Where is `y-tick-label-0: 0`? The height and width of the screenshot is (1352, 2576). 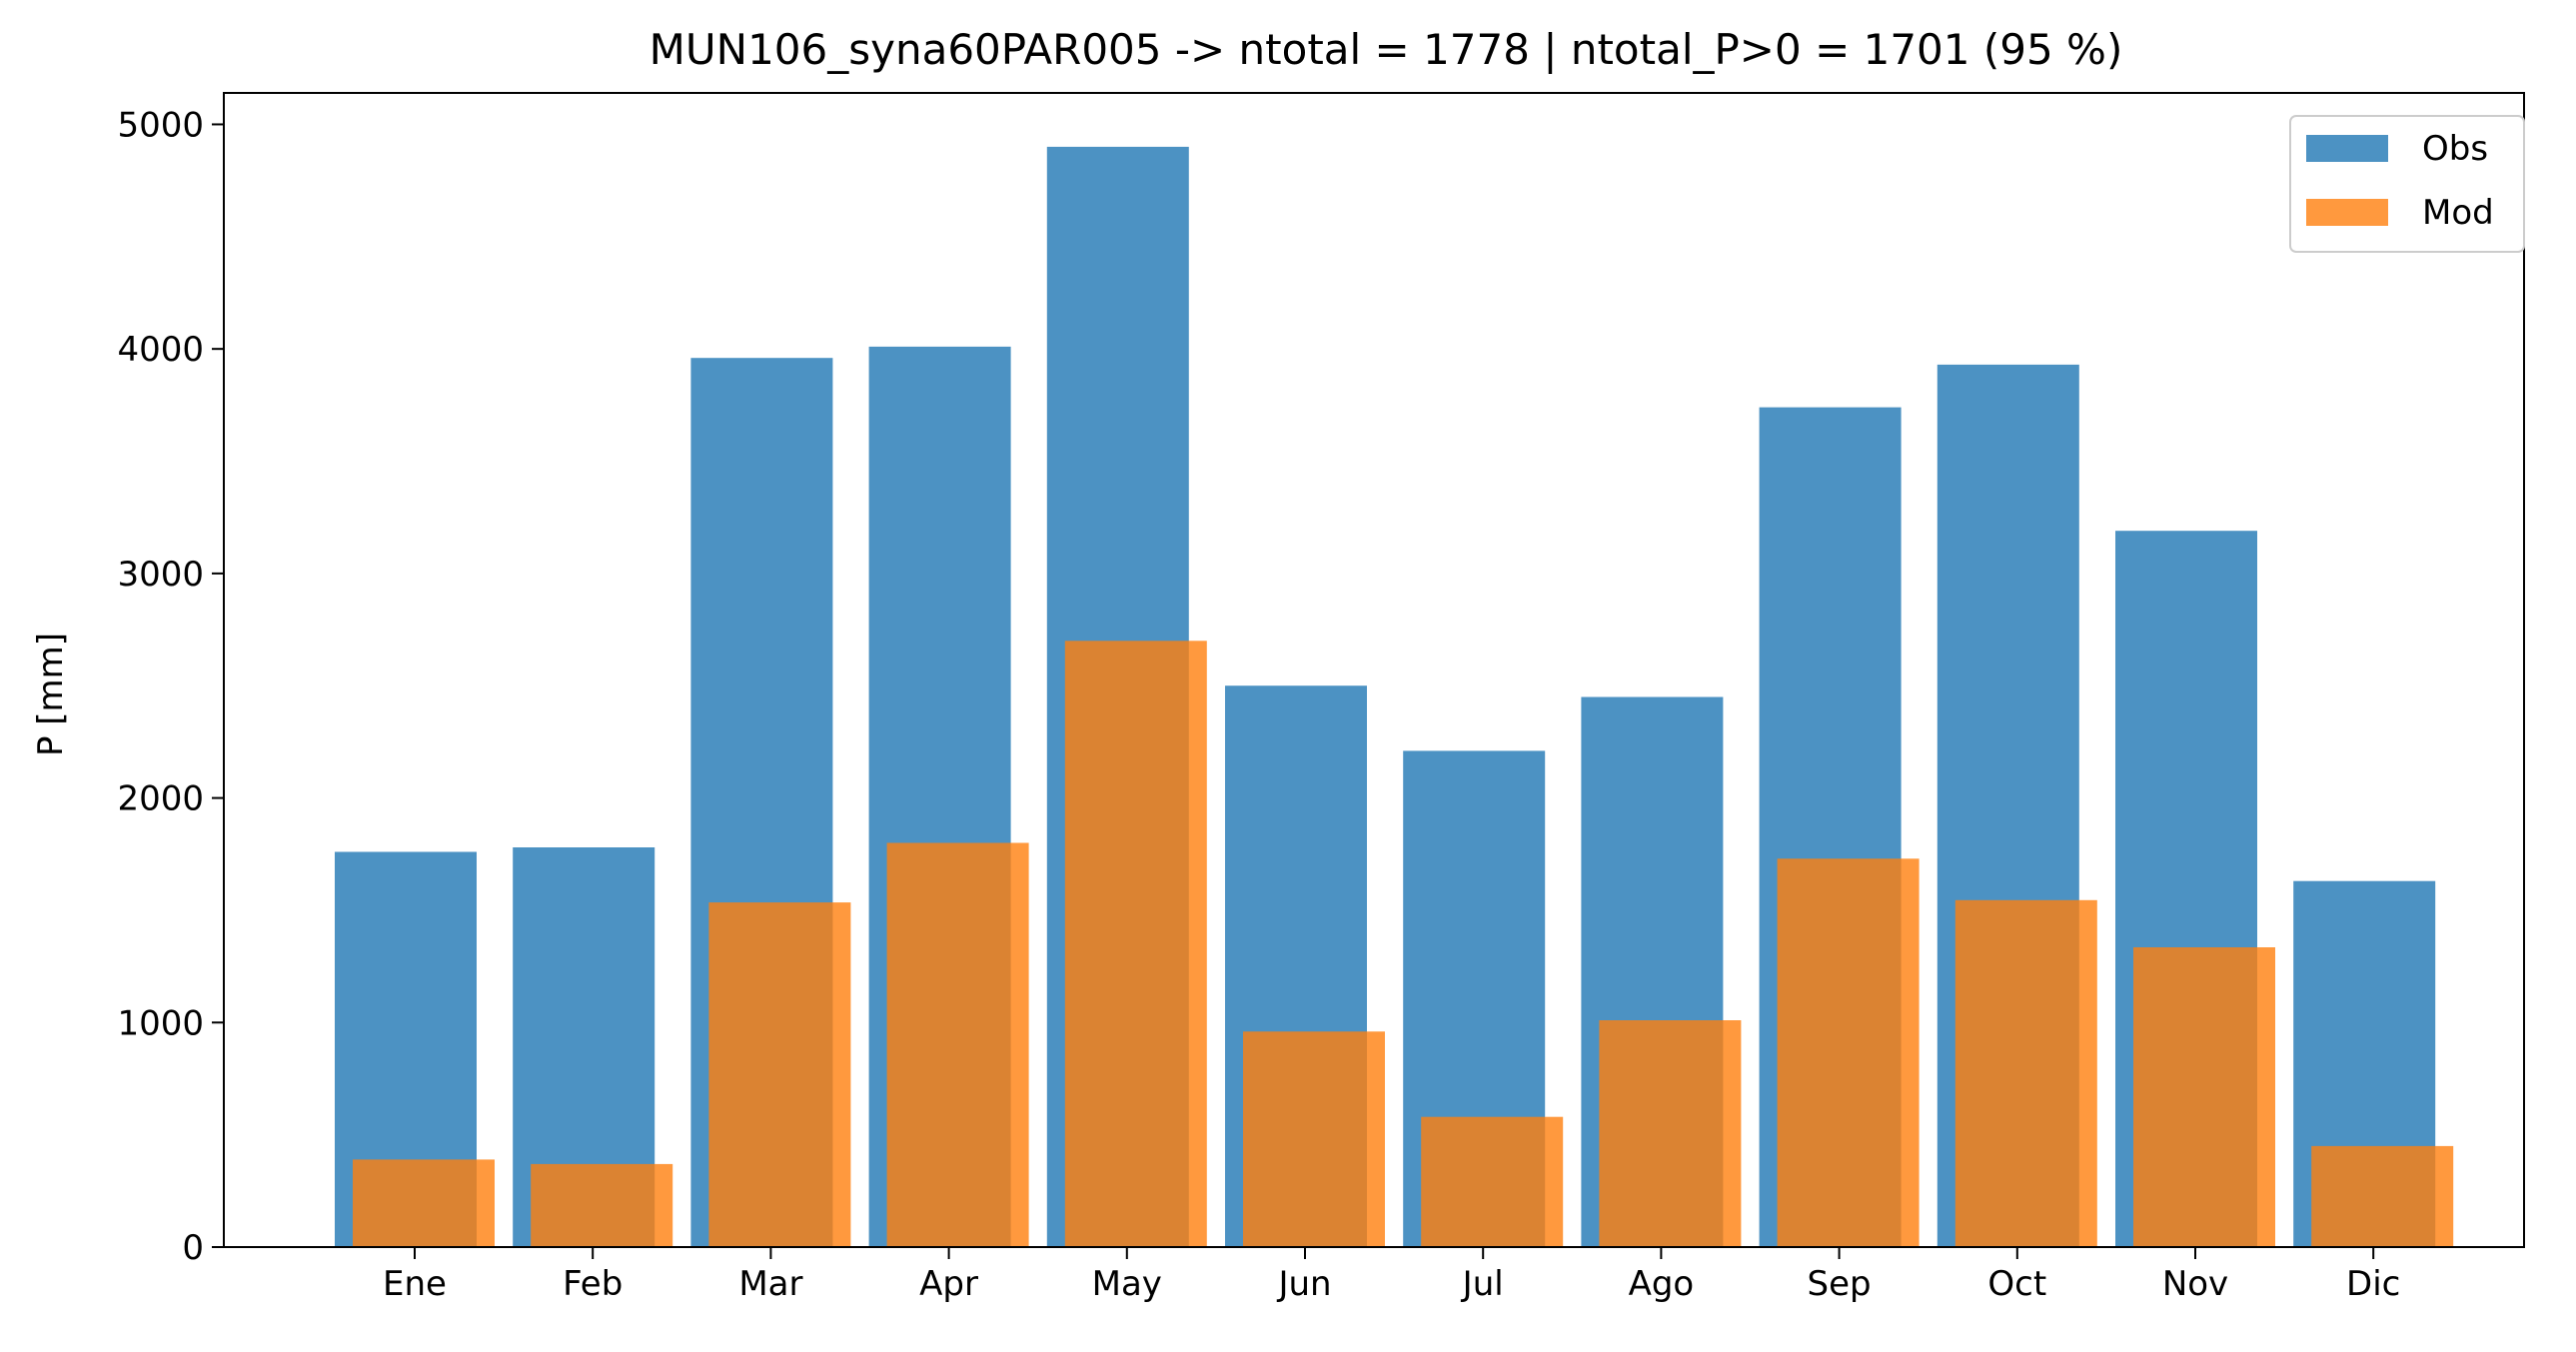 y-tick-label-0: 0 is located at coordinates (193, 1248).